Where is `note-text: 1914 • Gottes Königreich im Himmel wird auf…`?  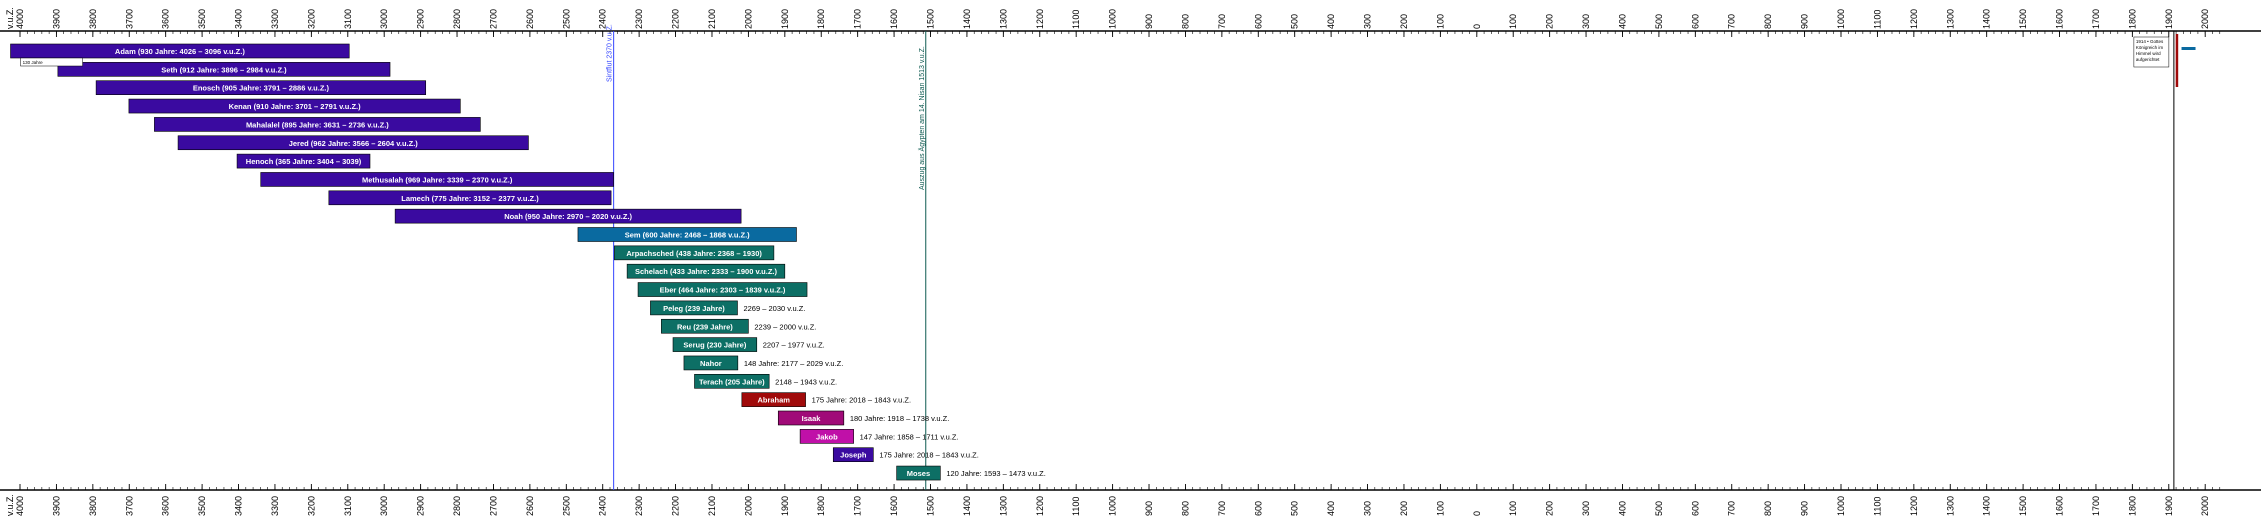
note-text: 1914 • Gottes Königreich im Himmel wird auf… is located at coordinates (2150, 50).